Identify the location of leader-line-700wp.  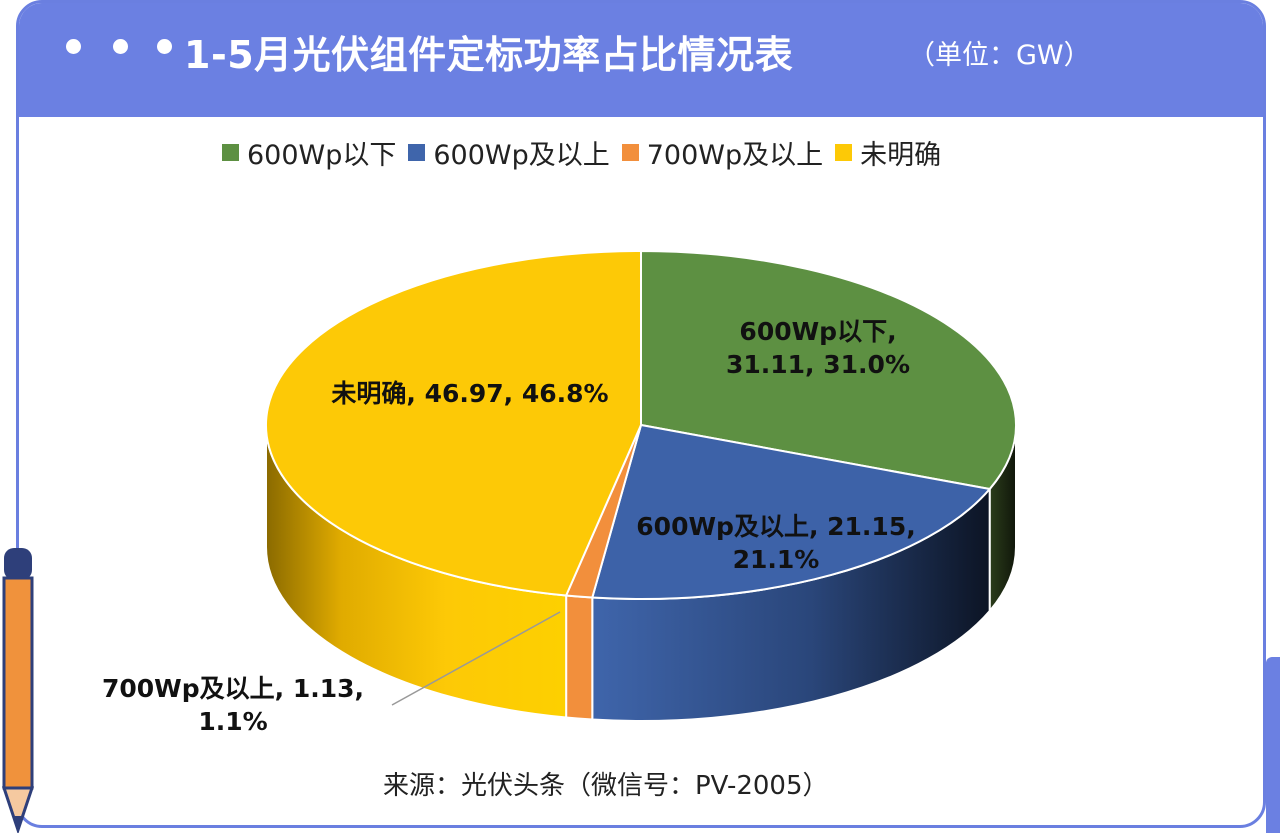
(476, 658).